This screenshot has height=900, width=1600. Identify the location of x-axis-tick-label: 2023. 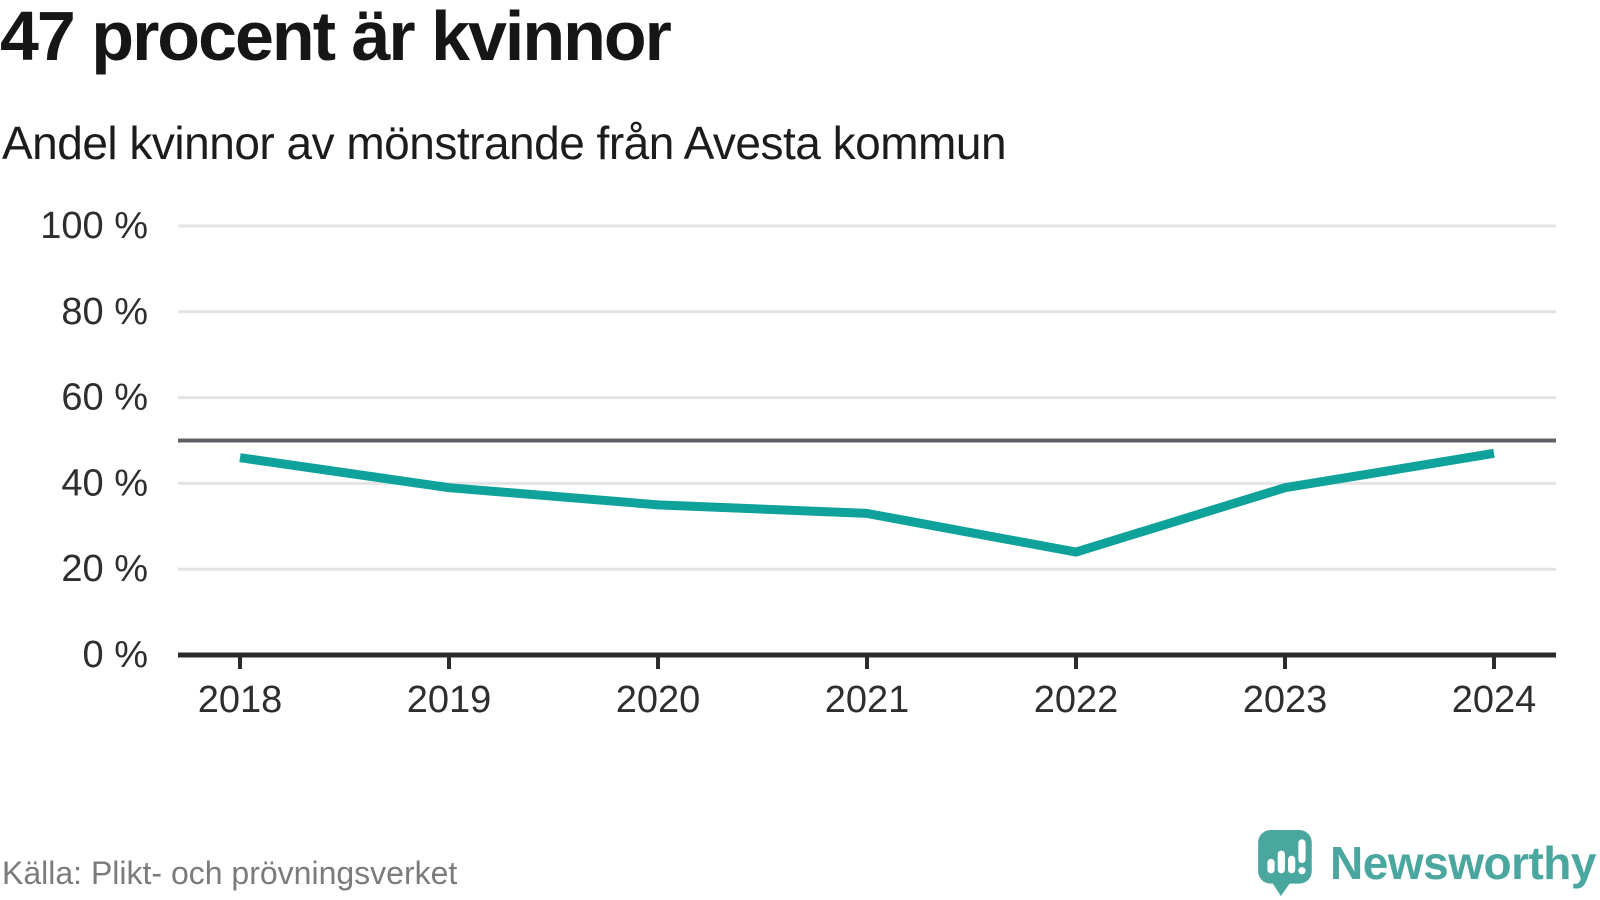
(1285, 700).